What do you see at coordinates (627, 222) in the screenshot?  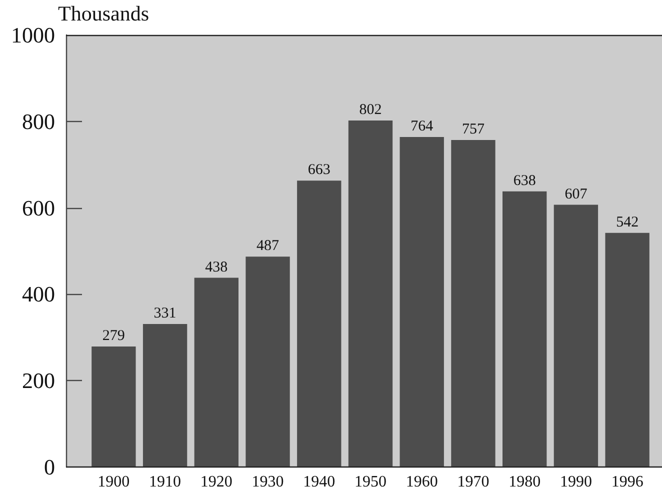 I see `data-label: 542` at bounding box center [627, 222].